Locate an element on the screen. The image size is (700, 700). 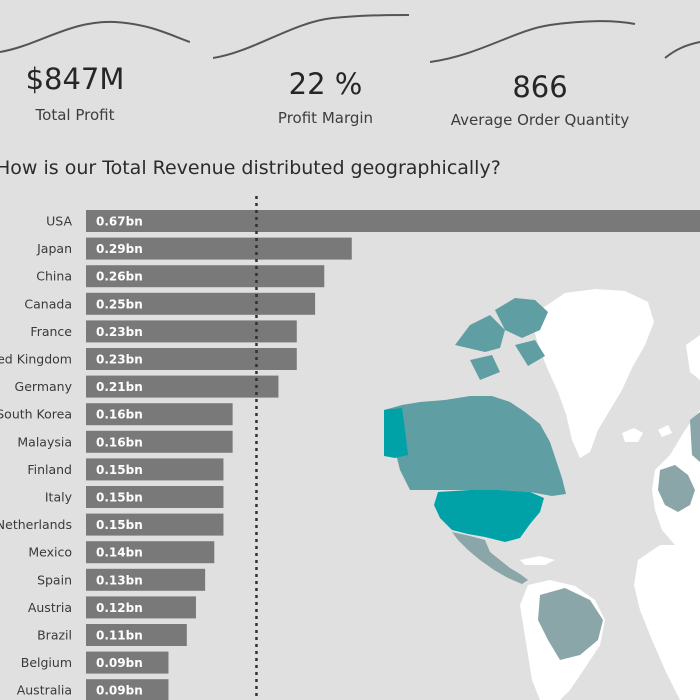
data-label: 0.29bn is located at coordinates (119, 249).